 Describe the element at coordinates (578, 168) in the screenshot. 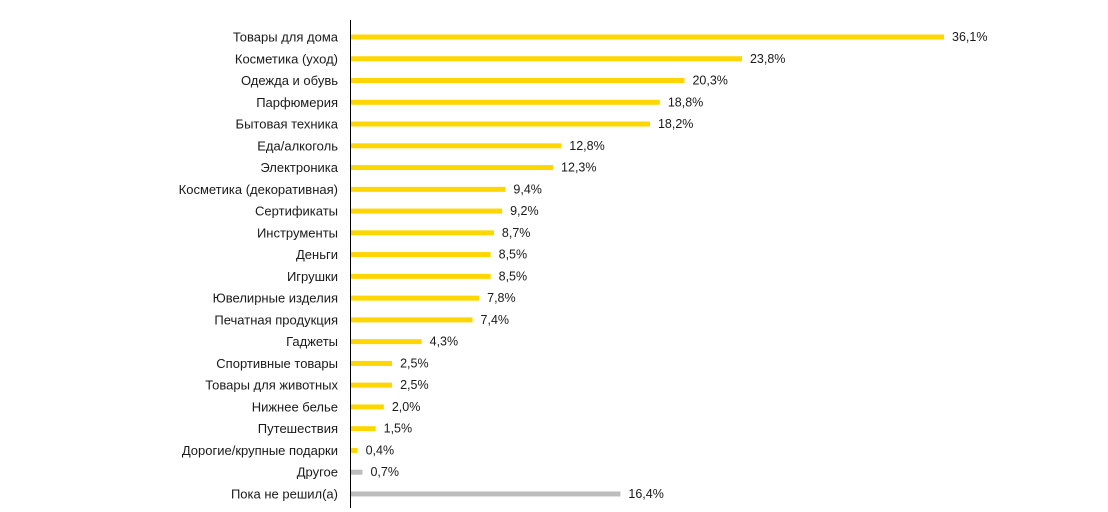

I see `value-label: 12,3%` at that location.